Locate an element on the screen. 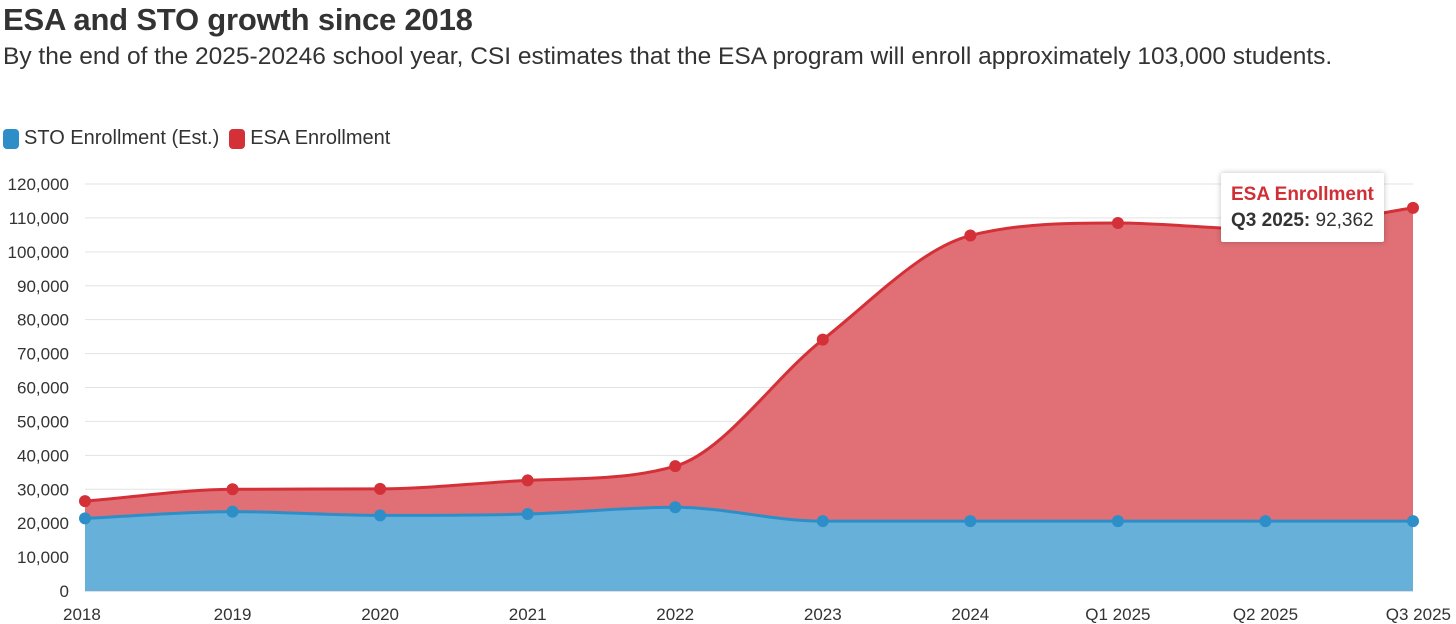 The height and width of the screenshot is (624, 1456). tooltip-value: 92,362 is located at coordinates (1344, 220).